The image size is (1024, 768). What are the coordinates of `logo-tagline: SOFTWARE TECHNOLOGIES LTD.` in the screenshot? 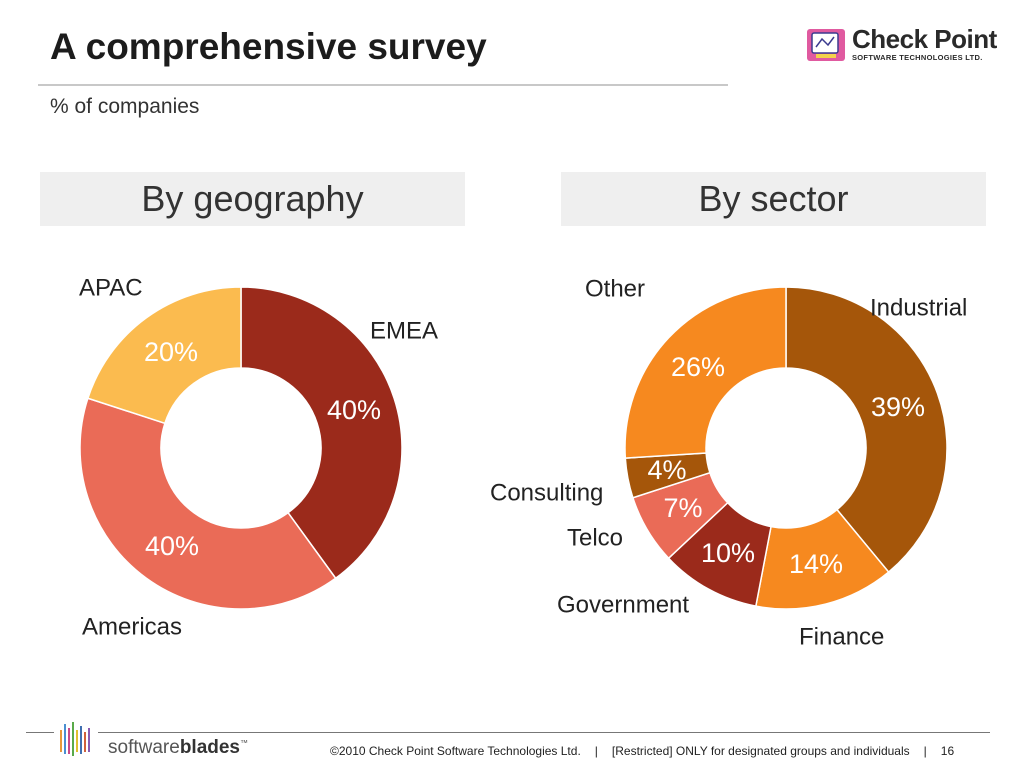 It's located at (917, 57).